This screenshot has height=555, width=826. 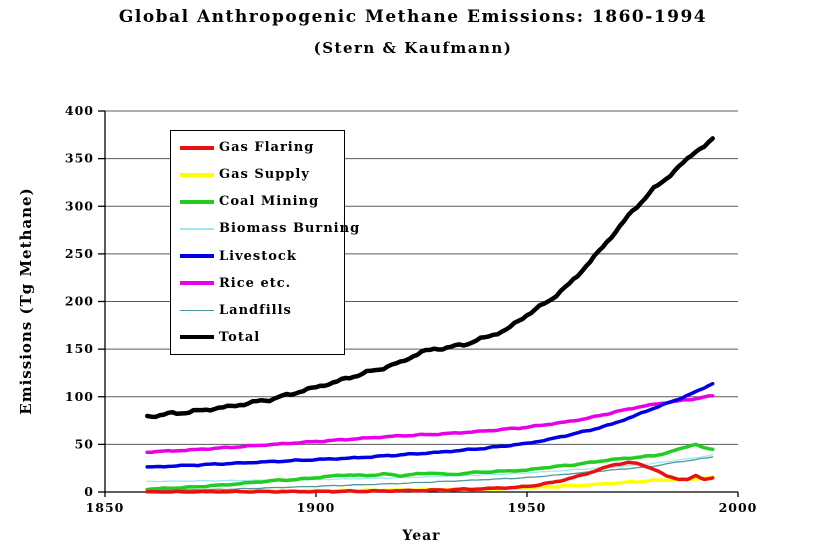 What do you see at coordinates (79, 396) in the screenshot?
I see `y-tick-label: 100` at bounding box center [79, 396].